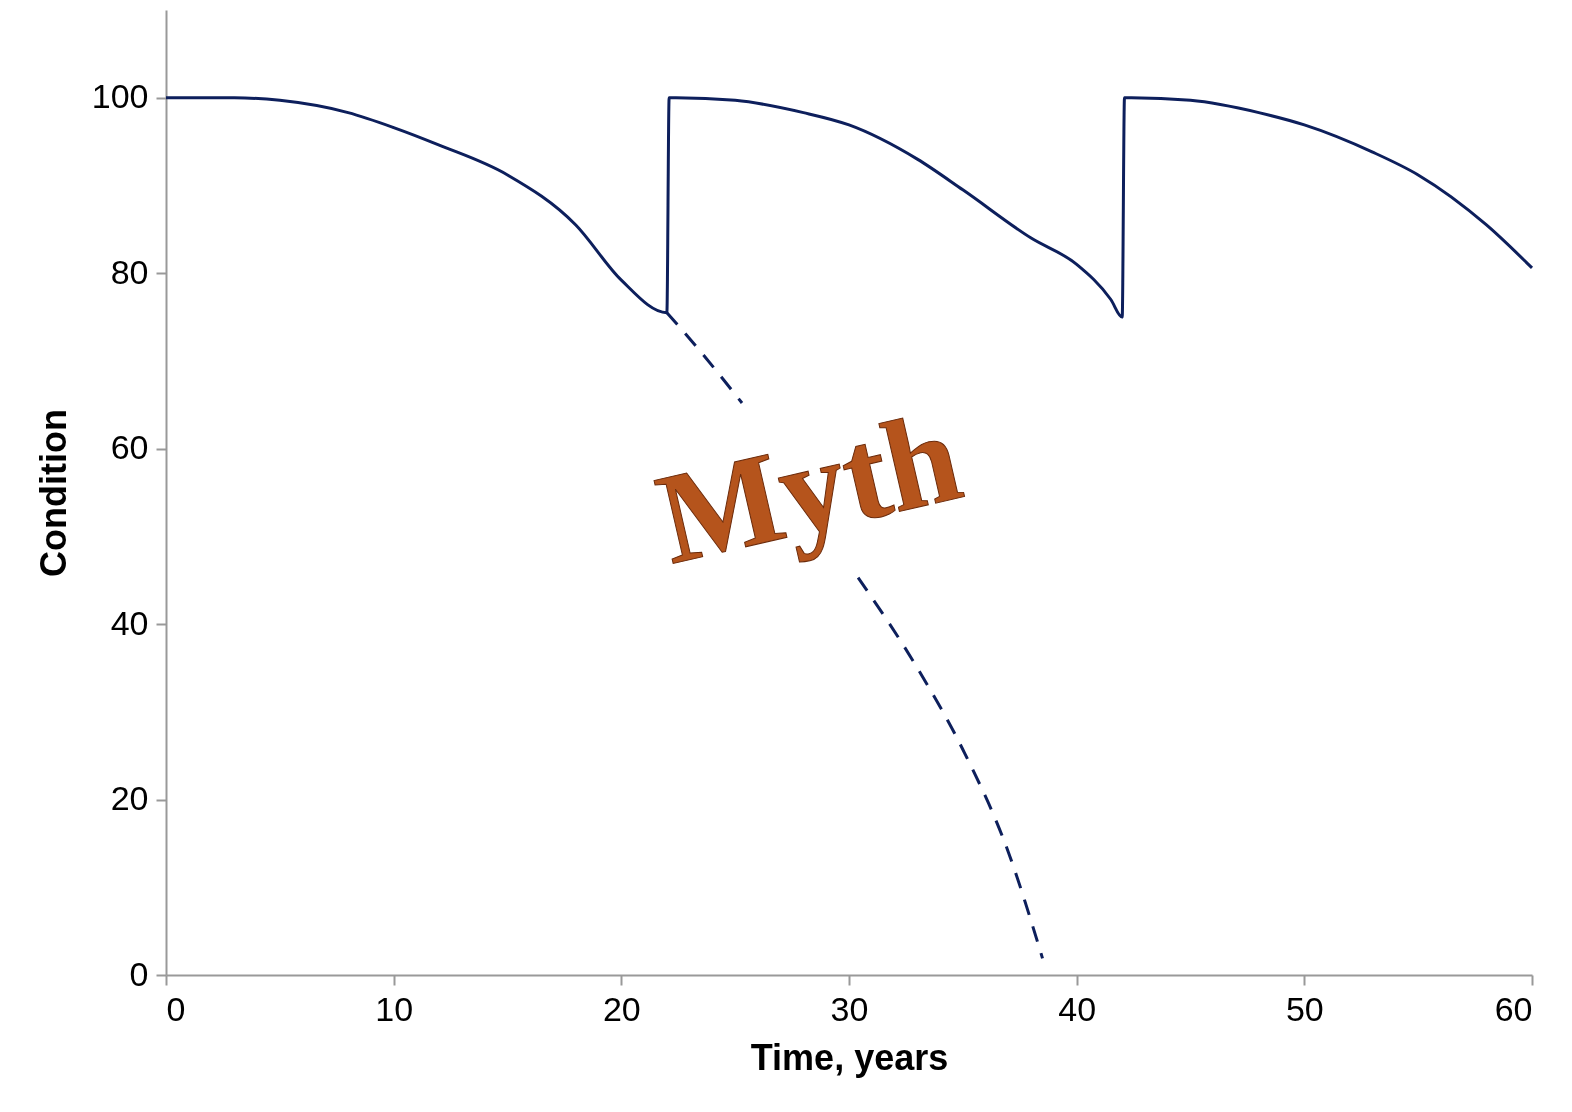  What do you see at coordinates (129, 798) in the screenshot?
I see `y-tick-label: 20` at bounding box center [129, 798].